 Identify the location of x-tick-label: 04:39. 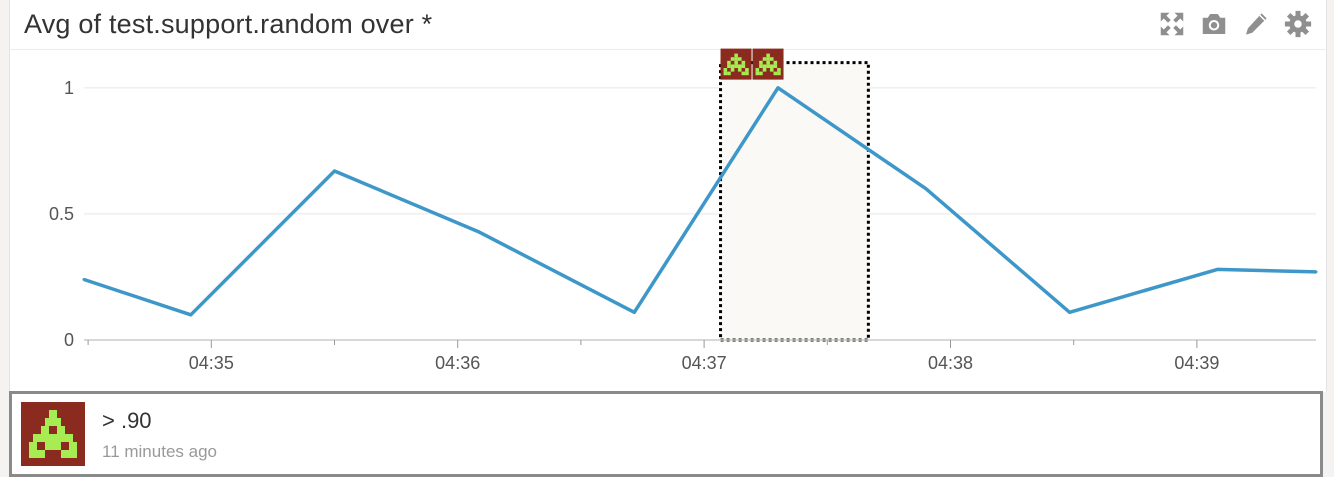
(1196, 363).